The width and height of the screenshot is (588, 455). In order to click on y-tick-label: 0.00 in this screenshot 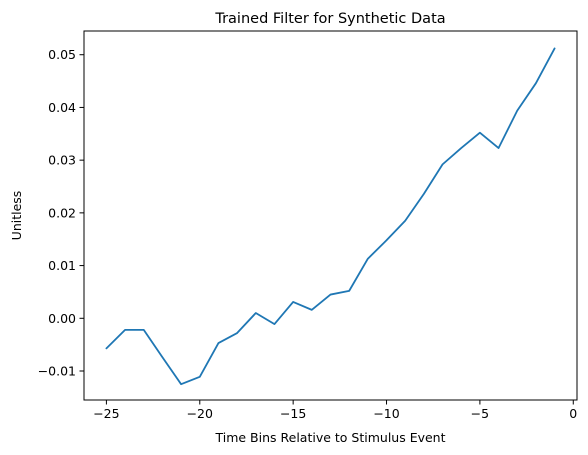, I will do `click(62, 318)`.